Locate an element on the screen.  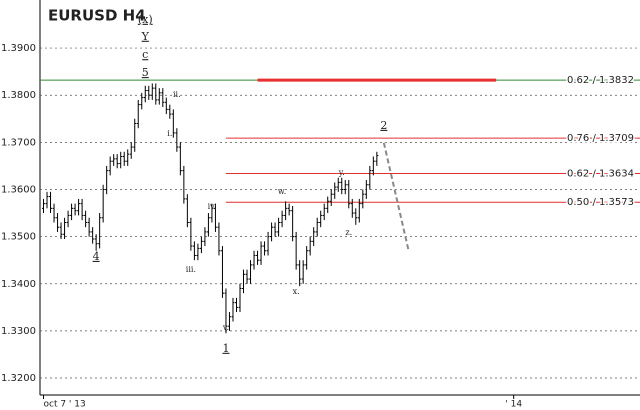
y-tick-label: 1.3800 is located at coordinates (18, 95).